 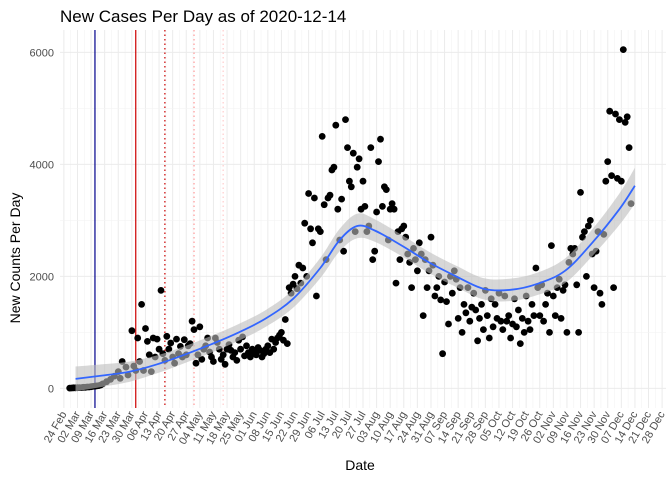 I want to click on chart-title: New Cases Per Day as of 2020-12-14, so click(x=203, y=16).